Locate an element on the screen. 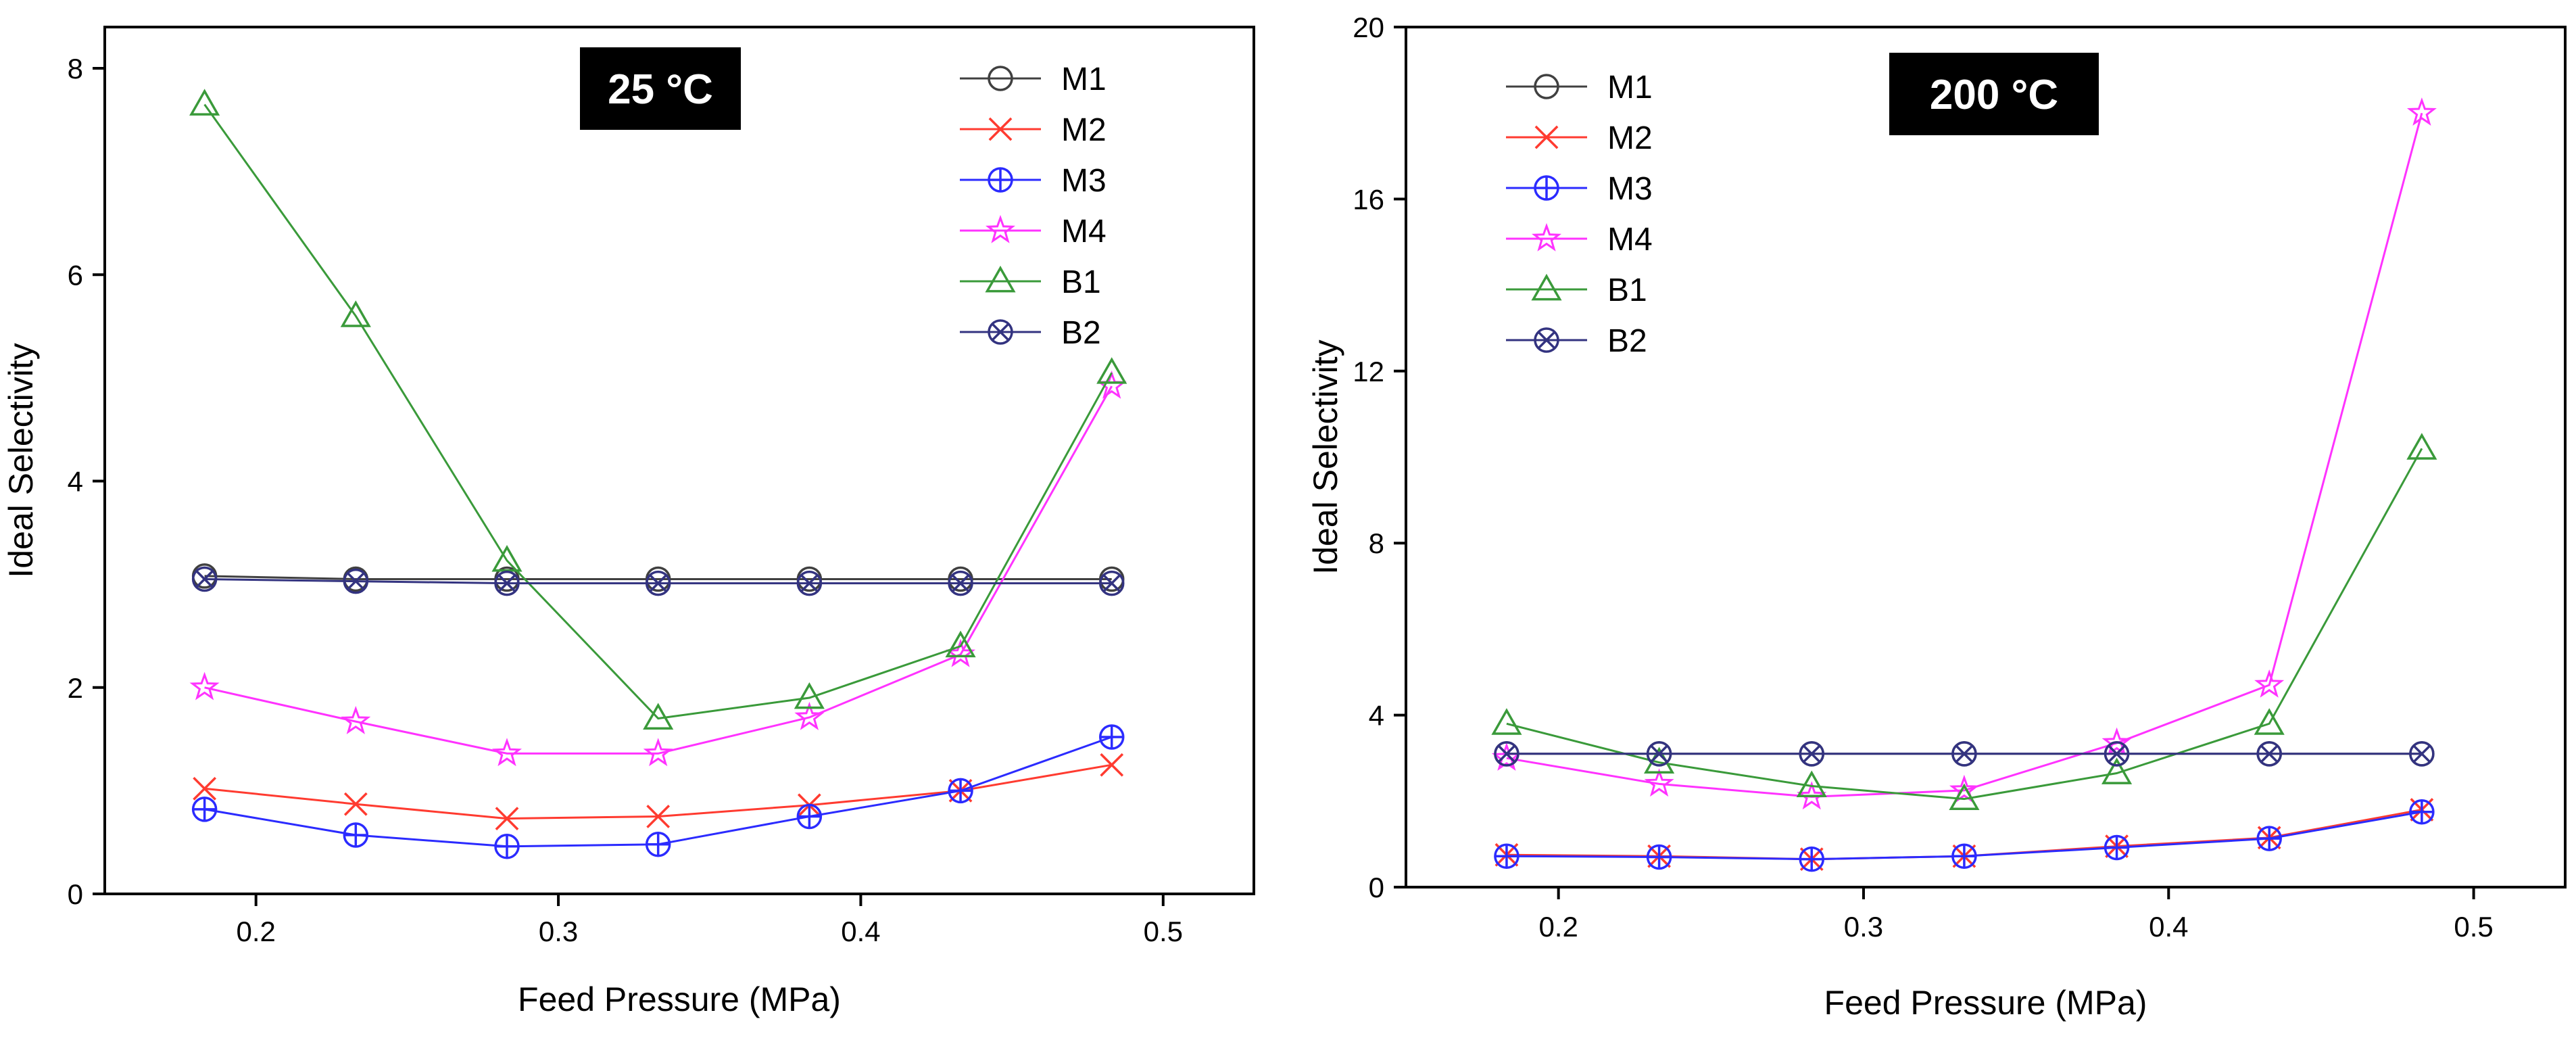 The image size is (2576, 1044). series-B2 is located at coordinates (1964, 754).